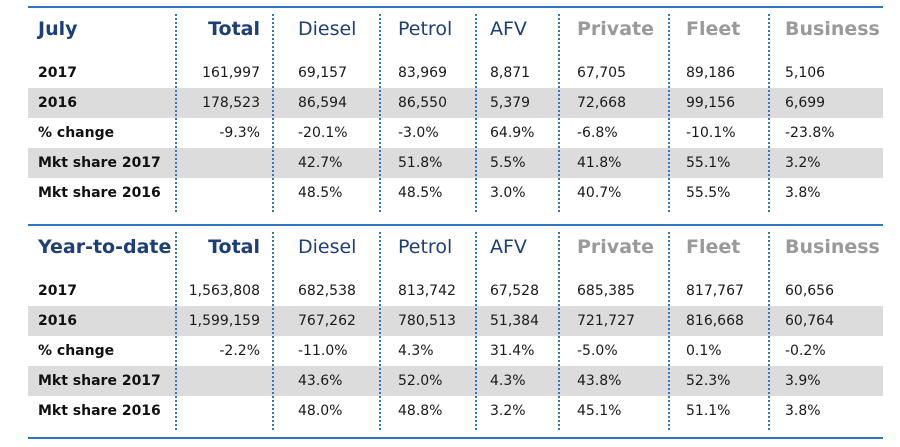  Describe the element at coordinates (512, 351) in the screenshot. I see `year-to-date-cell-afv: 31.4%` at that location.